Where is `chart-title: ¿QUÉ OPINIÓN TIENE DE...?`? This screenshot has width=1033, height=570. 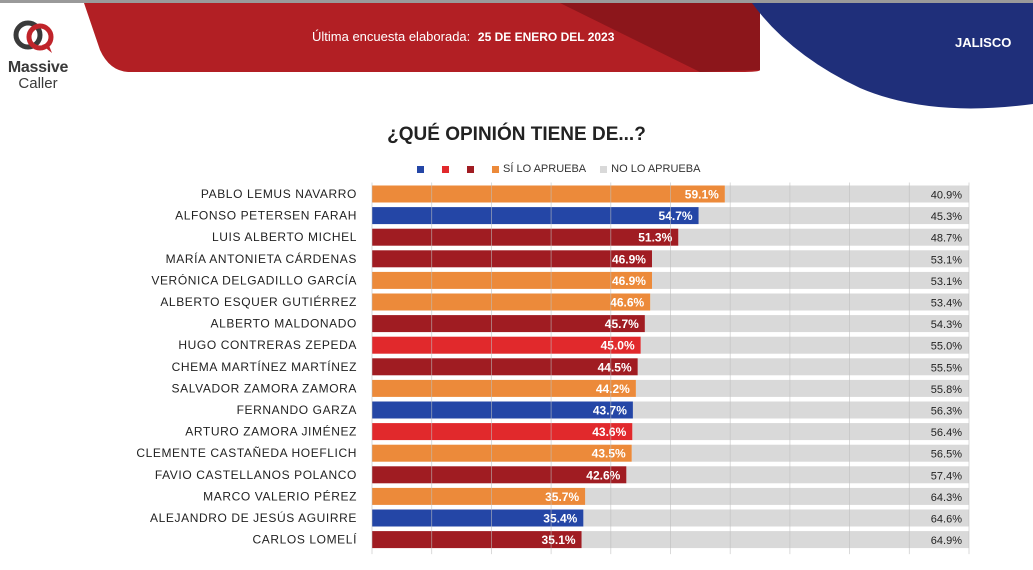 chart-title: ¿QUÉ OPINIÓN TIENE DE...? is located at coordinates (516, 134).